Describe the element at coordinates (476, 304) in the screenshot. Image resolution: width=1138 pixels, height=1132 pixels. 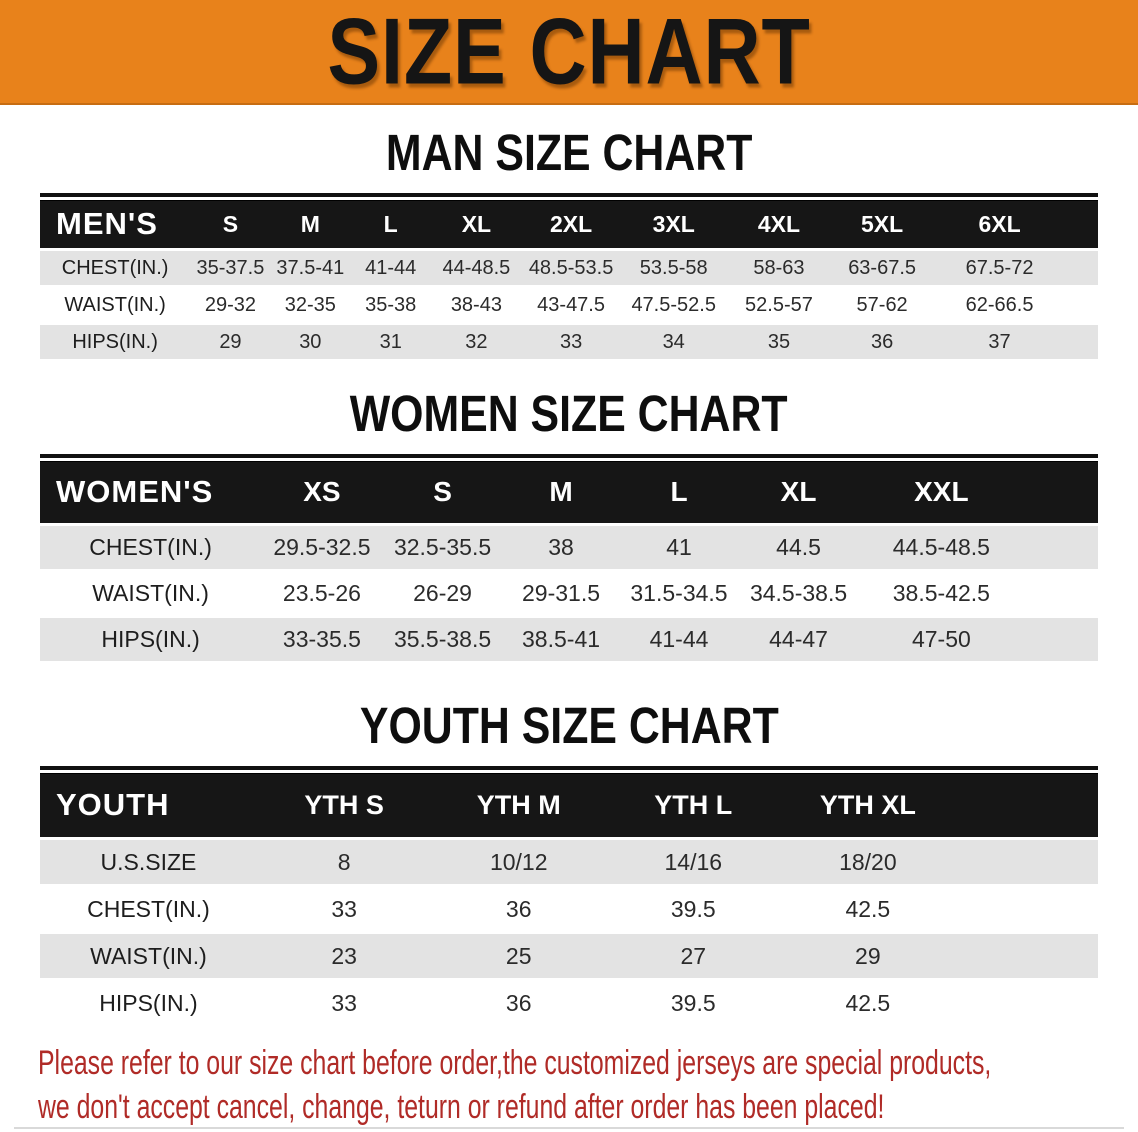
I see `men-cell-1-3: 38-43` at that location.